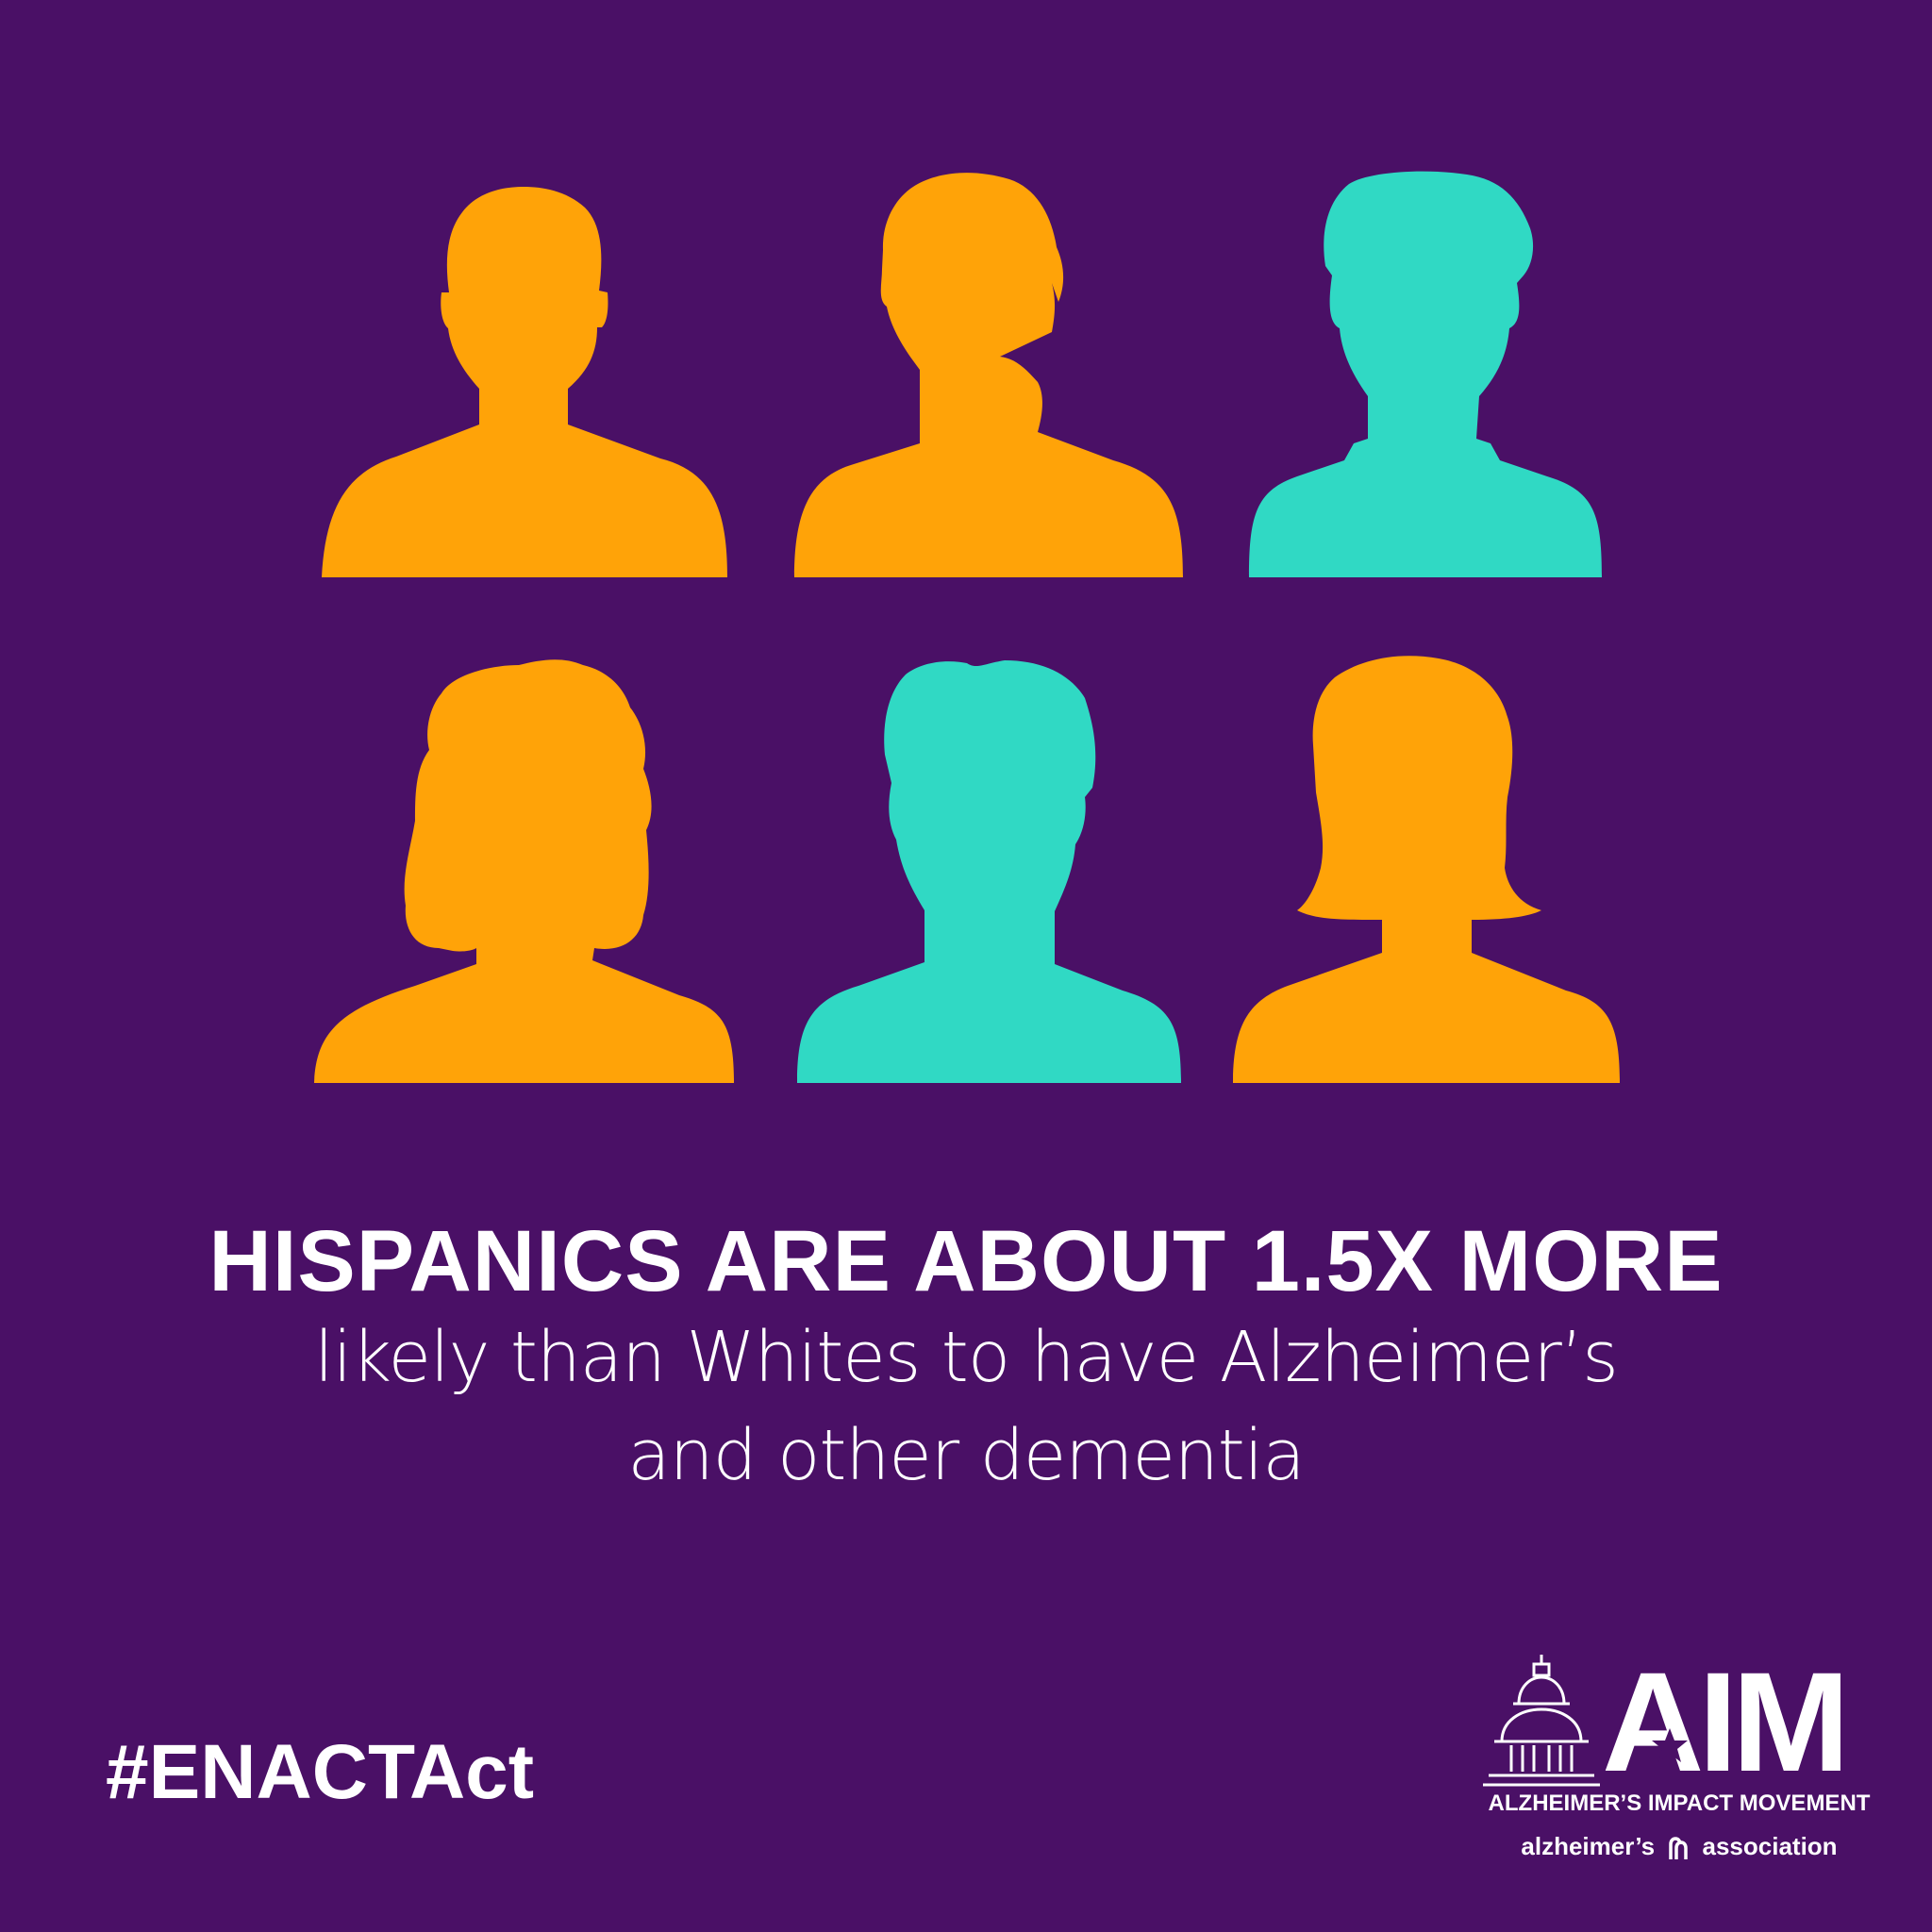 The image size is (1932, 1932). Describe the element at coordinates (1589, 1846) in the screenshot. I see `assoc-left-text: alzheimer’s` at that location.